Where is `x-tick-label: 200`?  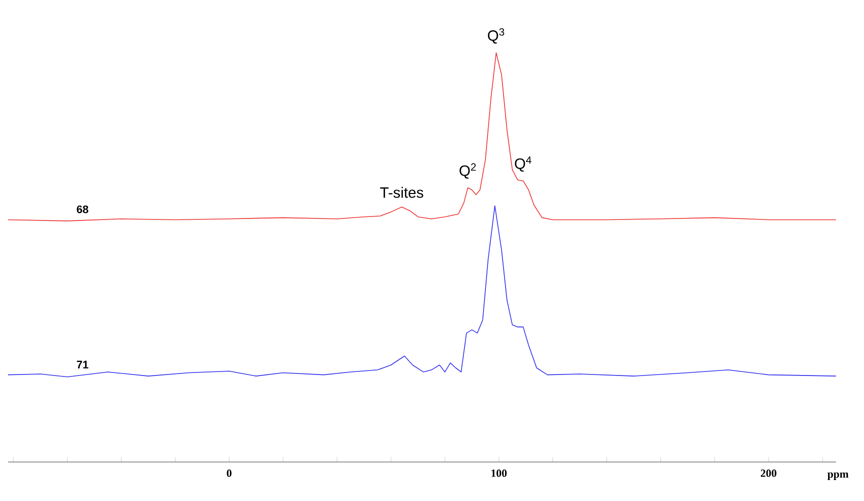
x-tick-label: 200 is located at coordinates (768, 473).